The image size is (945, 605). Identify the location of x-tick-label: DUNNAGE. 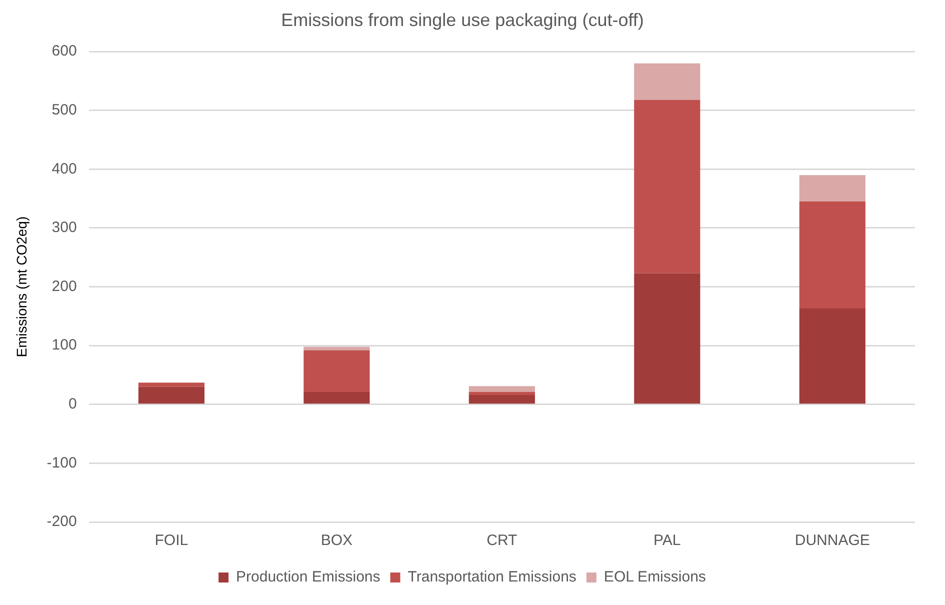
(832, 541).